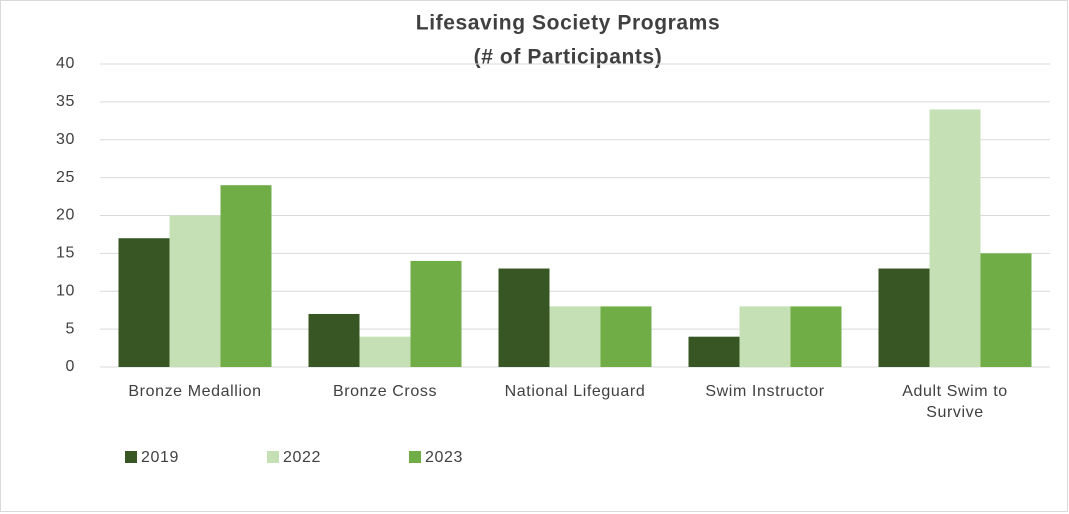 The image size is (1069, 514). What do you see at coordinates (71, 366) in the screenshot?
I see `y-tick-label: 0` at bounding box center [71, 366].